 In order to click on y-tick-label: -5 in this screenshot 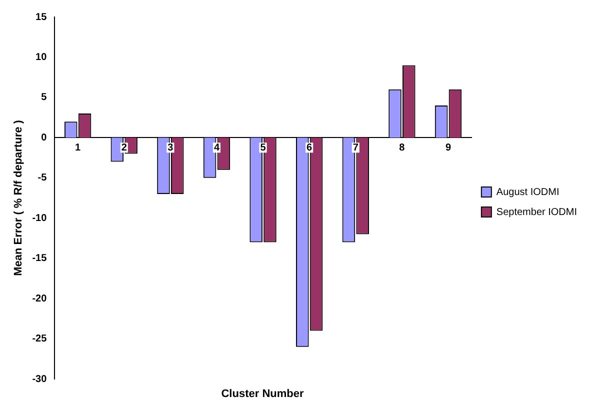, I will do `click(43, 178)`.